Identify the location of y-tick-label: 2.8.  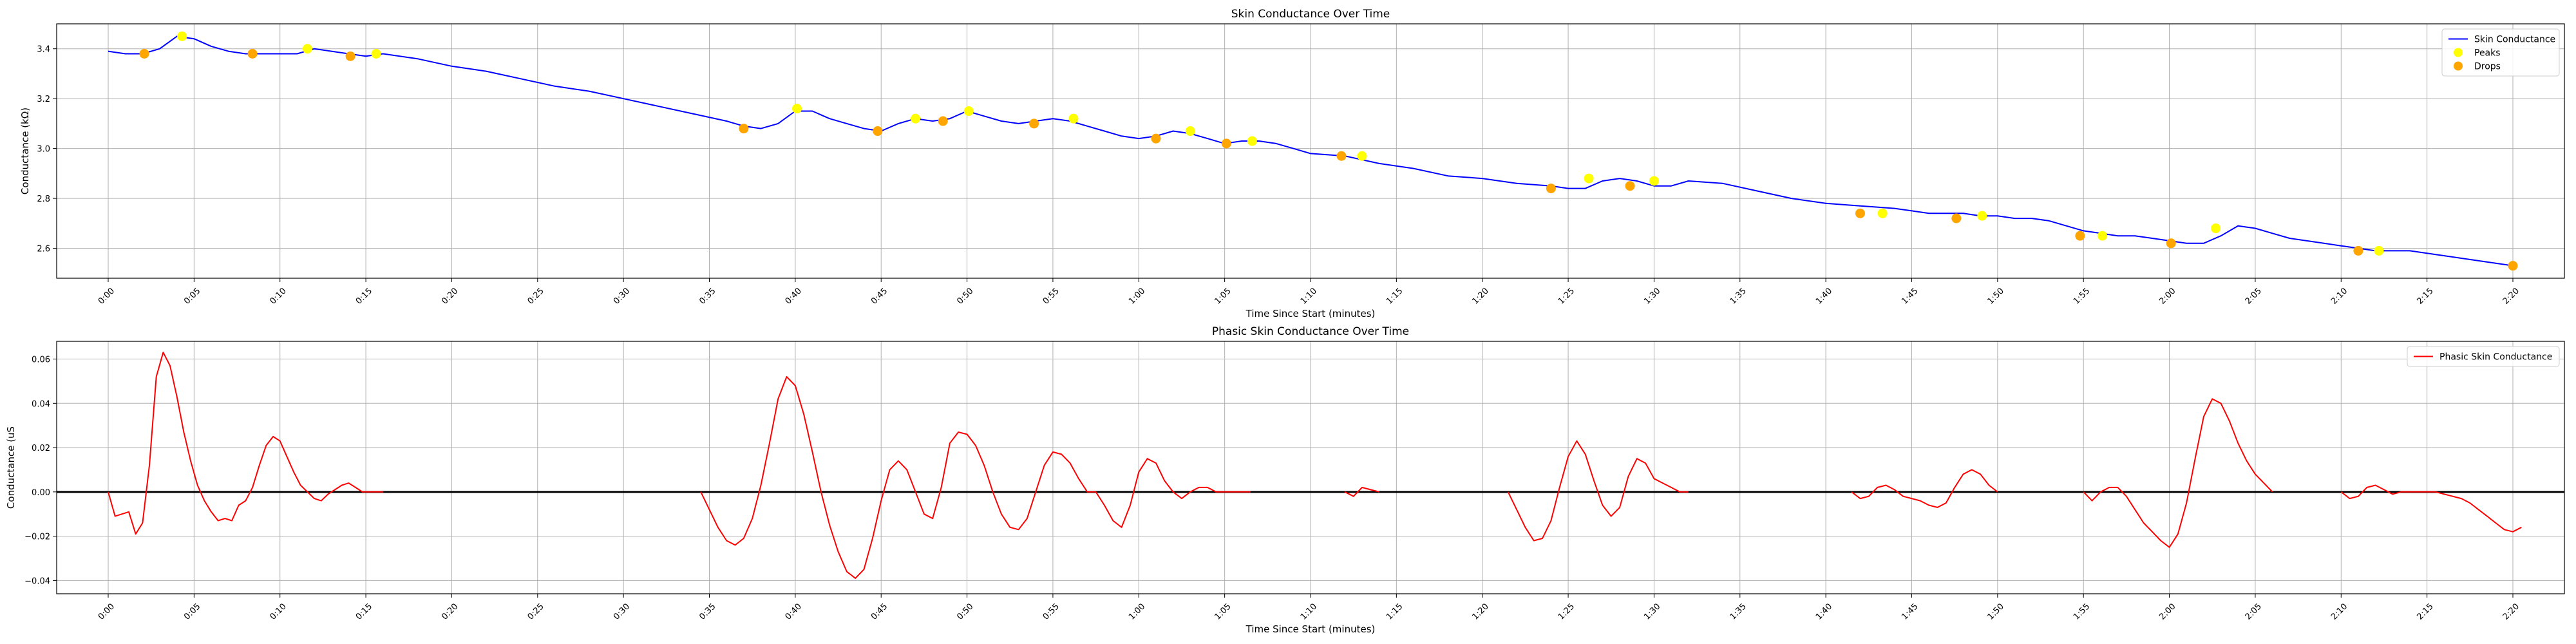
(44, 199).